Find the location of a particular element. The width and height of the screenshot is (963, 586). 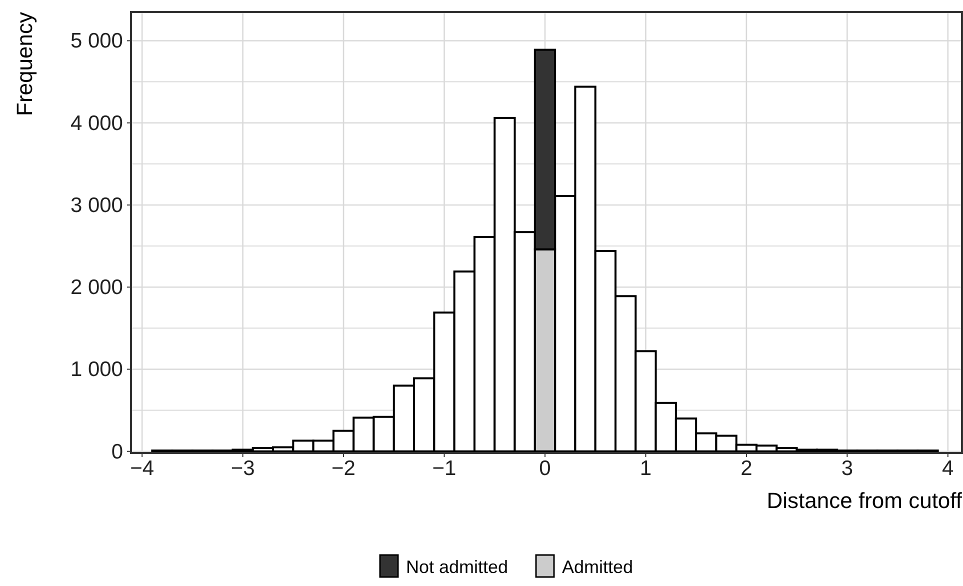

y-tick-label: 0 is located at coordinates (117, 452).